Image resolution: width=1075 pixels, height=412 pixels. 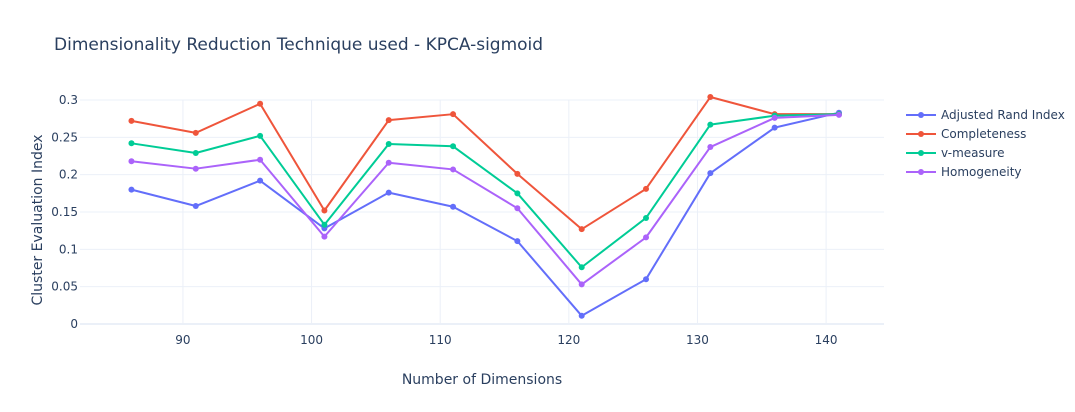 What do you see at coordinates (68, 100) in the screenshot?
I see `y-tick-label: 0.3` at bounding box center [68, 100].